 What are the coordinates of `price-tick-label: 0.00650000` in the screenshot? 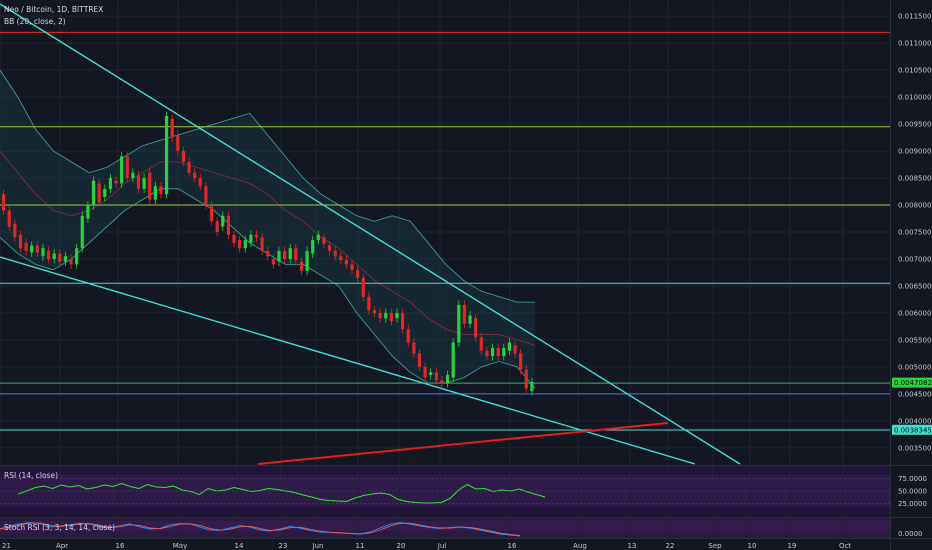 It's located at (915, 286).